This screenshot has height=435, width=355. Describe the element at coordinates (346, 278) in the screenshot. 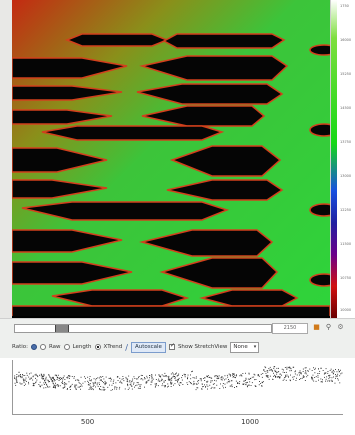

I see `colorbar-label: 10750` at that location.